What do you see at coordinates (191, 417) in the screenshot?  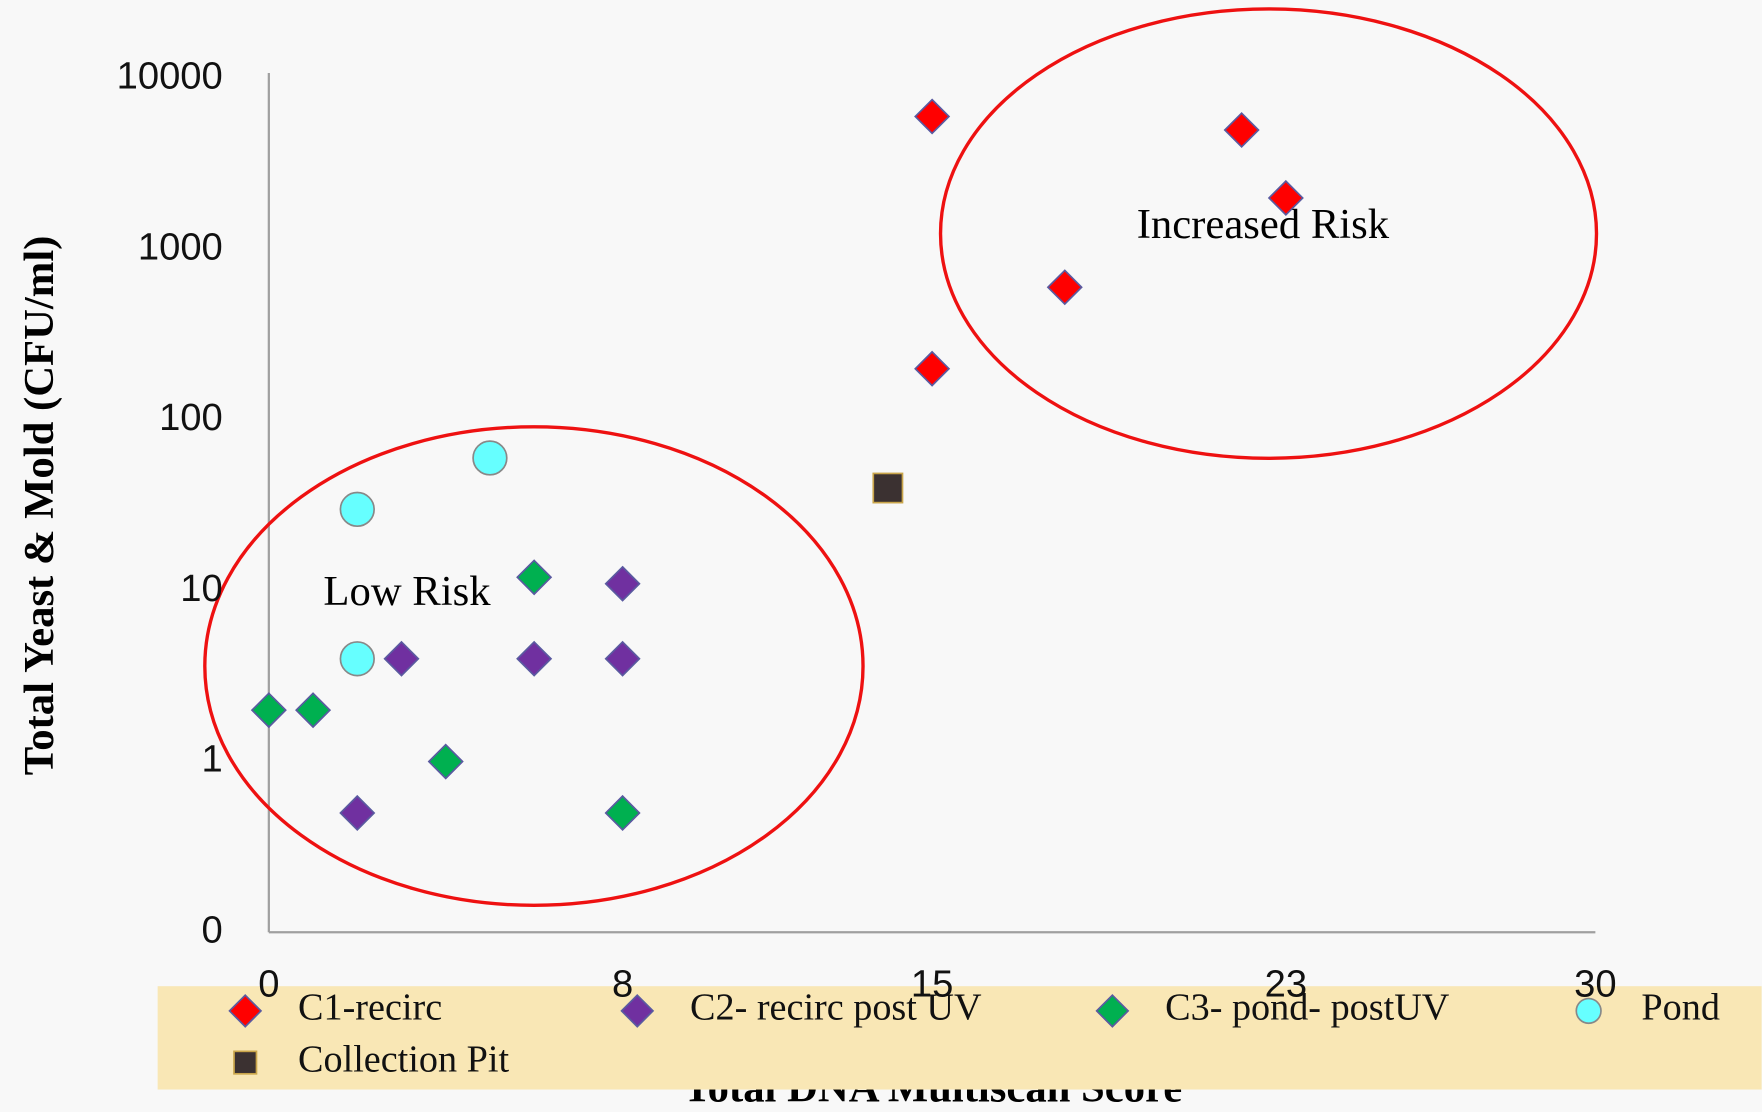 I see `y-tick-label: 100` at bounding box center [191, 417].